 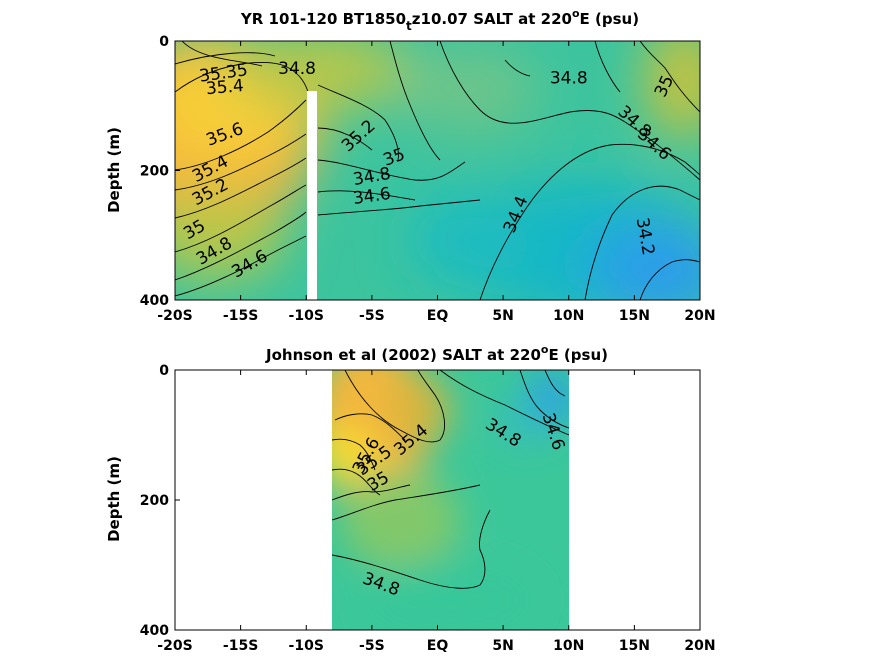 What do you see at coordinates (502, 646) in the screenshot?
I see `bottom-xtick-label: 5N` at bounding box center [502, 646].